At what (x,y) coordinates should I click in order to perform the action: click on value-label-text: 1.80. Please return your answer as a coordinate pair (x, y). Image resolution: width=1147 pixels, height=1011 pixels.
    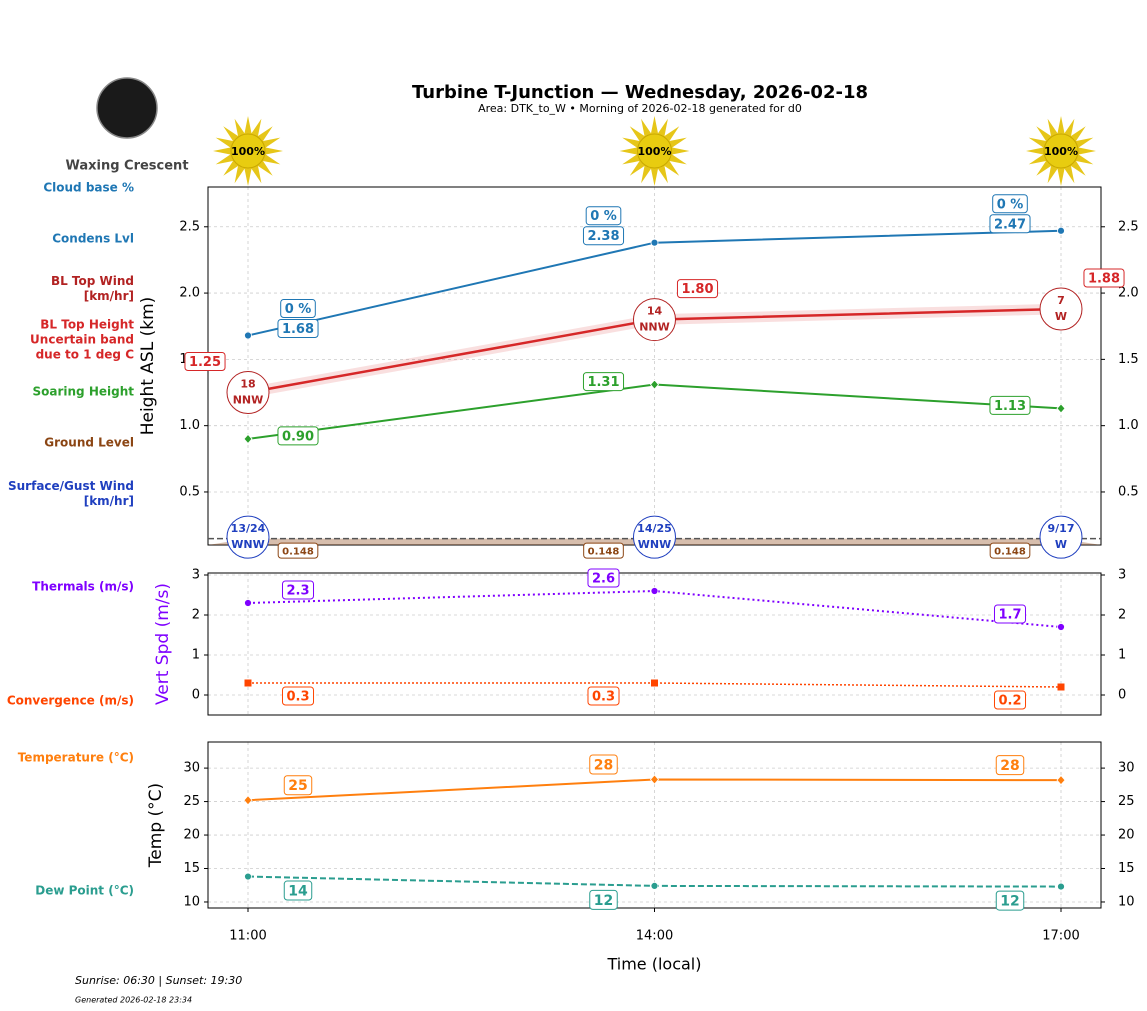
    Looking at the image, I should click on (697, 289).